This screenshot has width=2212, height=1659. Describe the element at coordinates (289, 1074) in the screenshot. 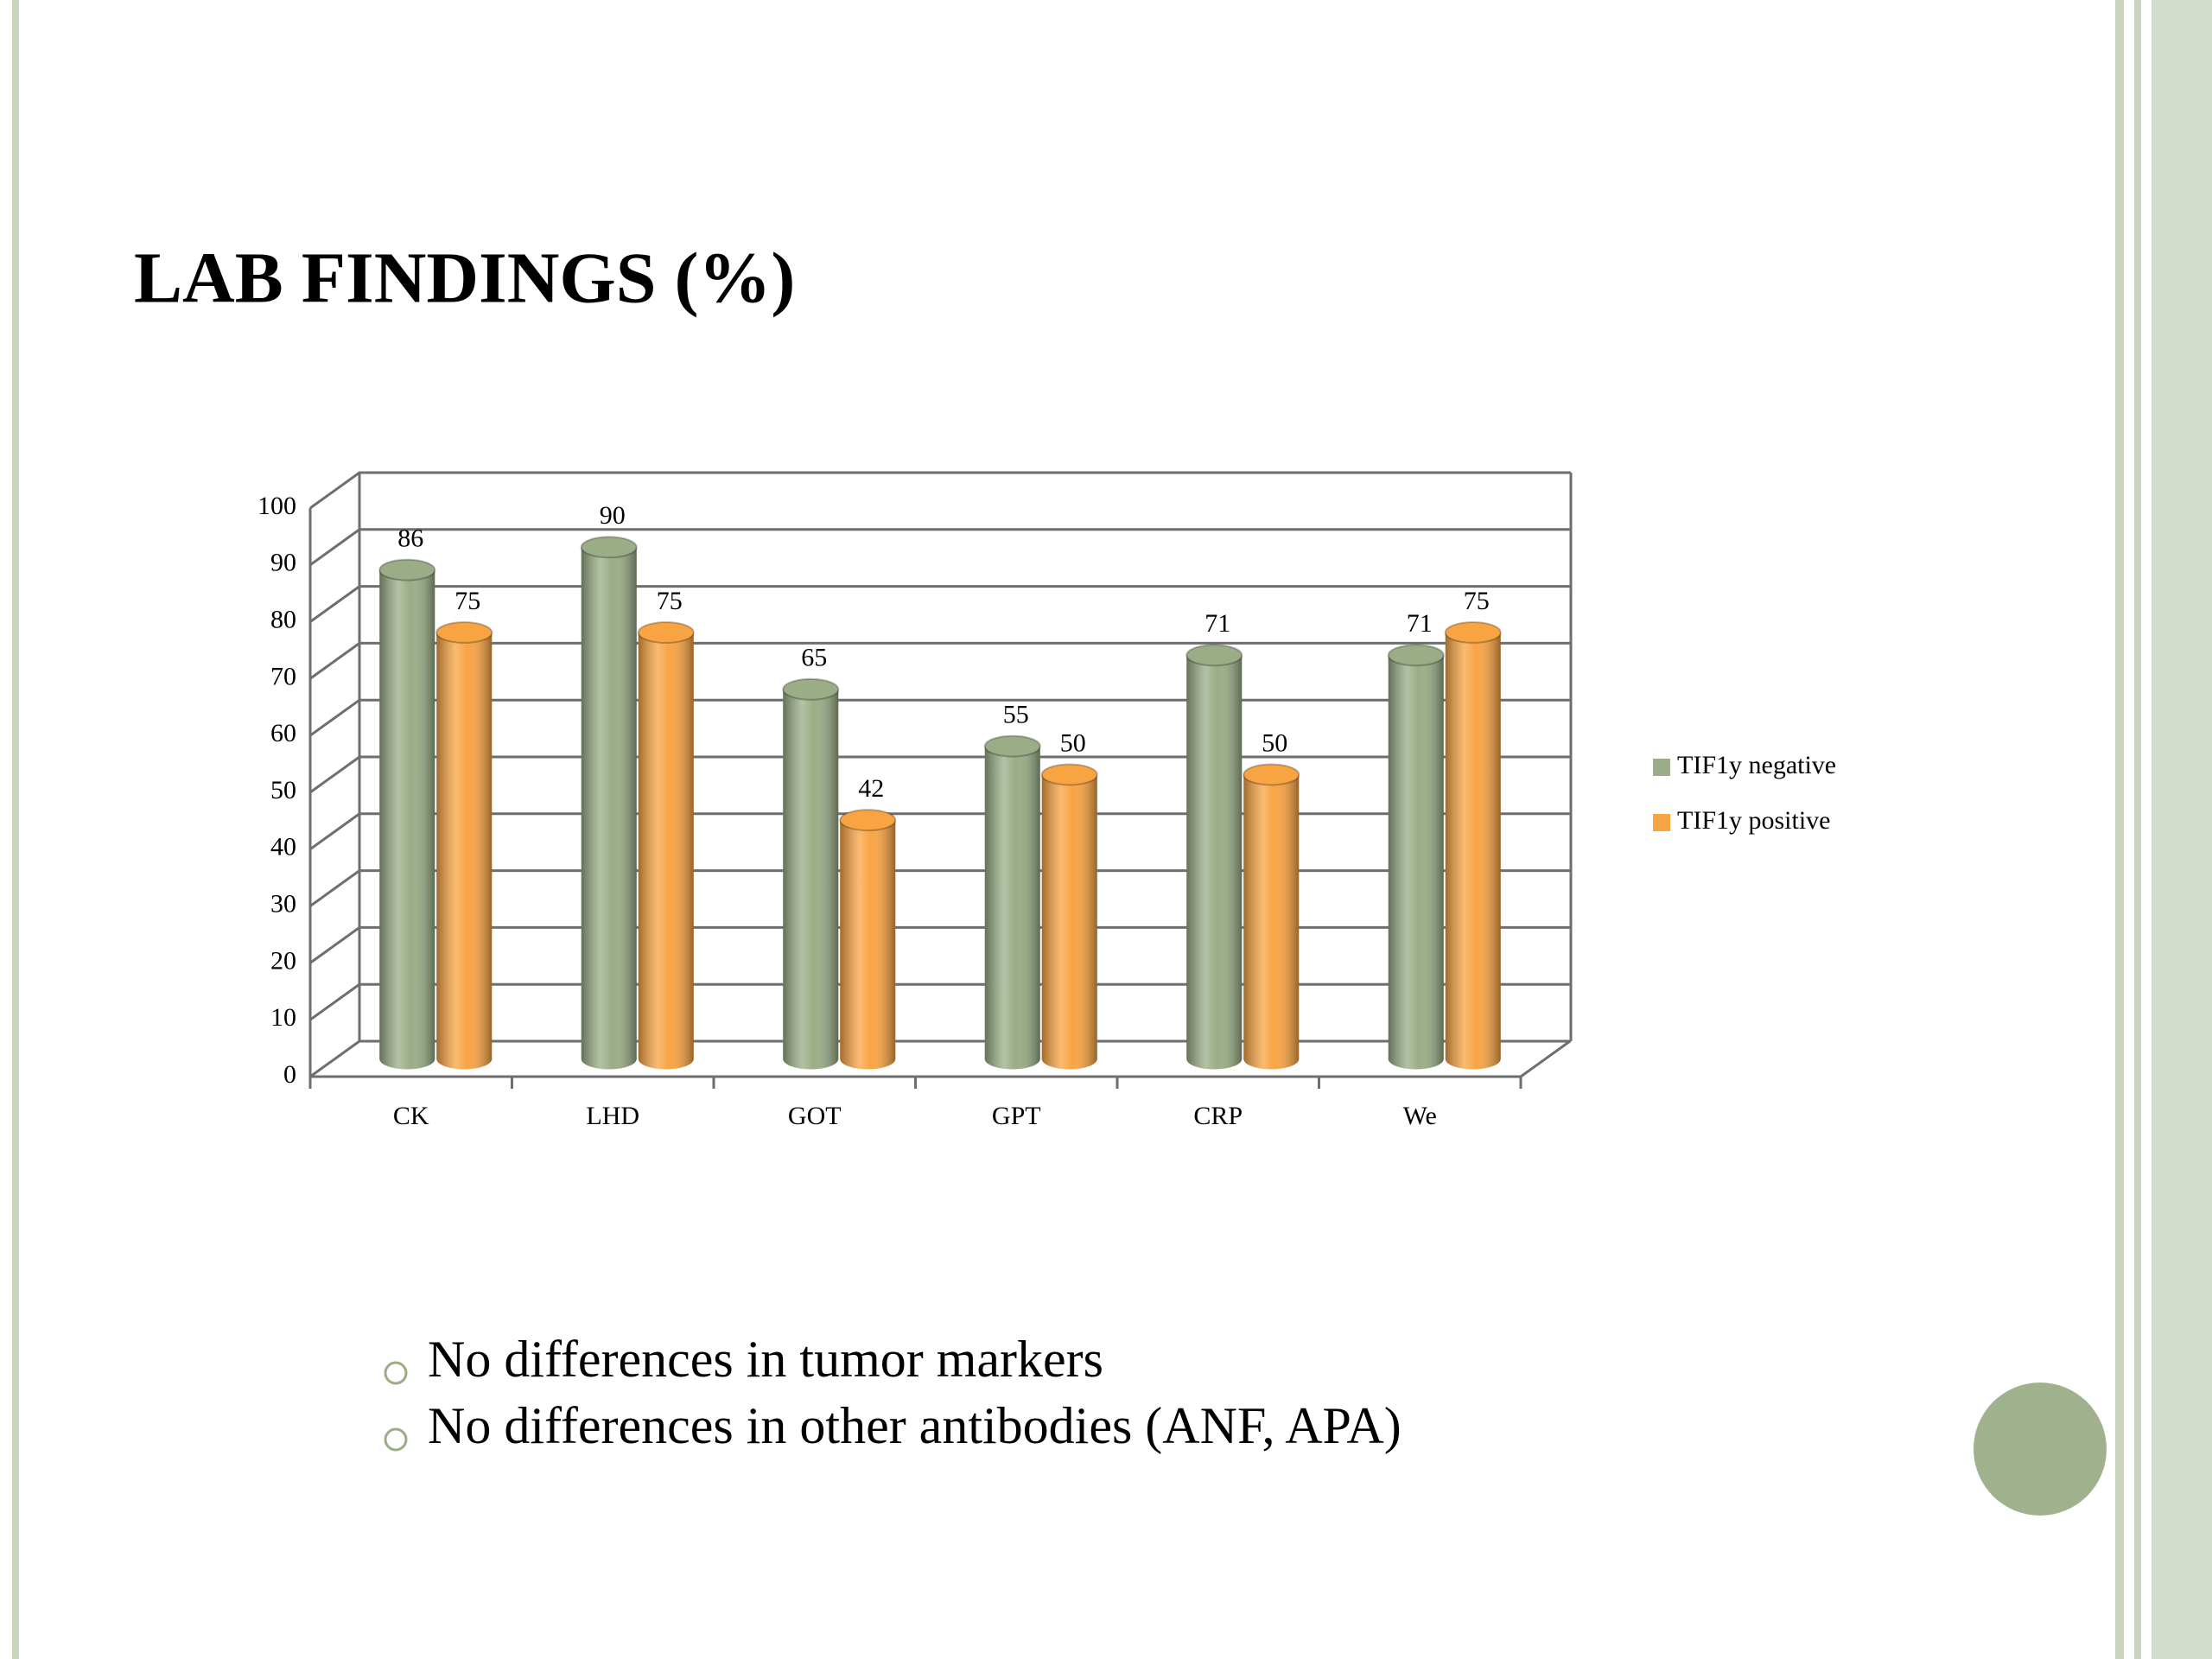

I see `y-tick-label: 0` at that location.